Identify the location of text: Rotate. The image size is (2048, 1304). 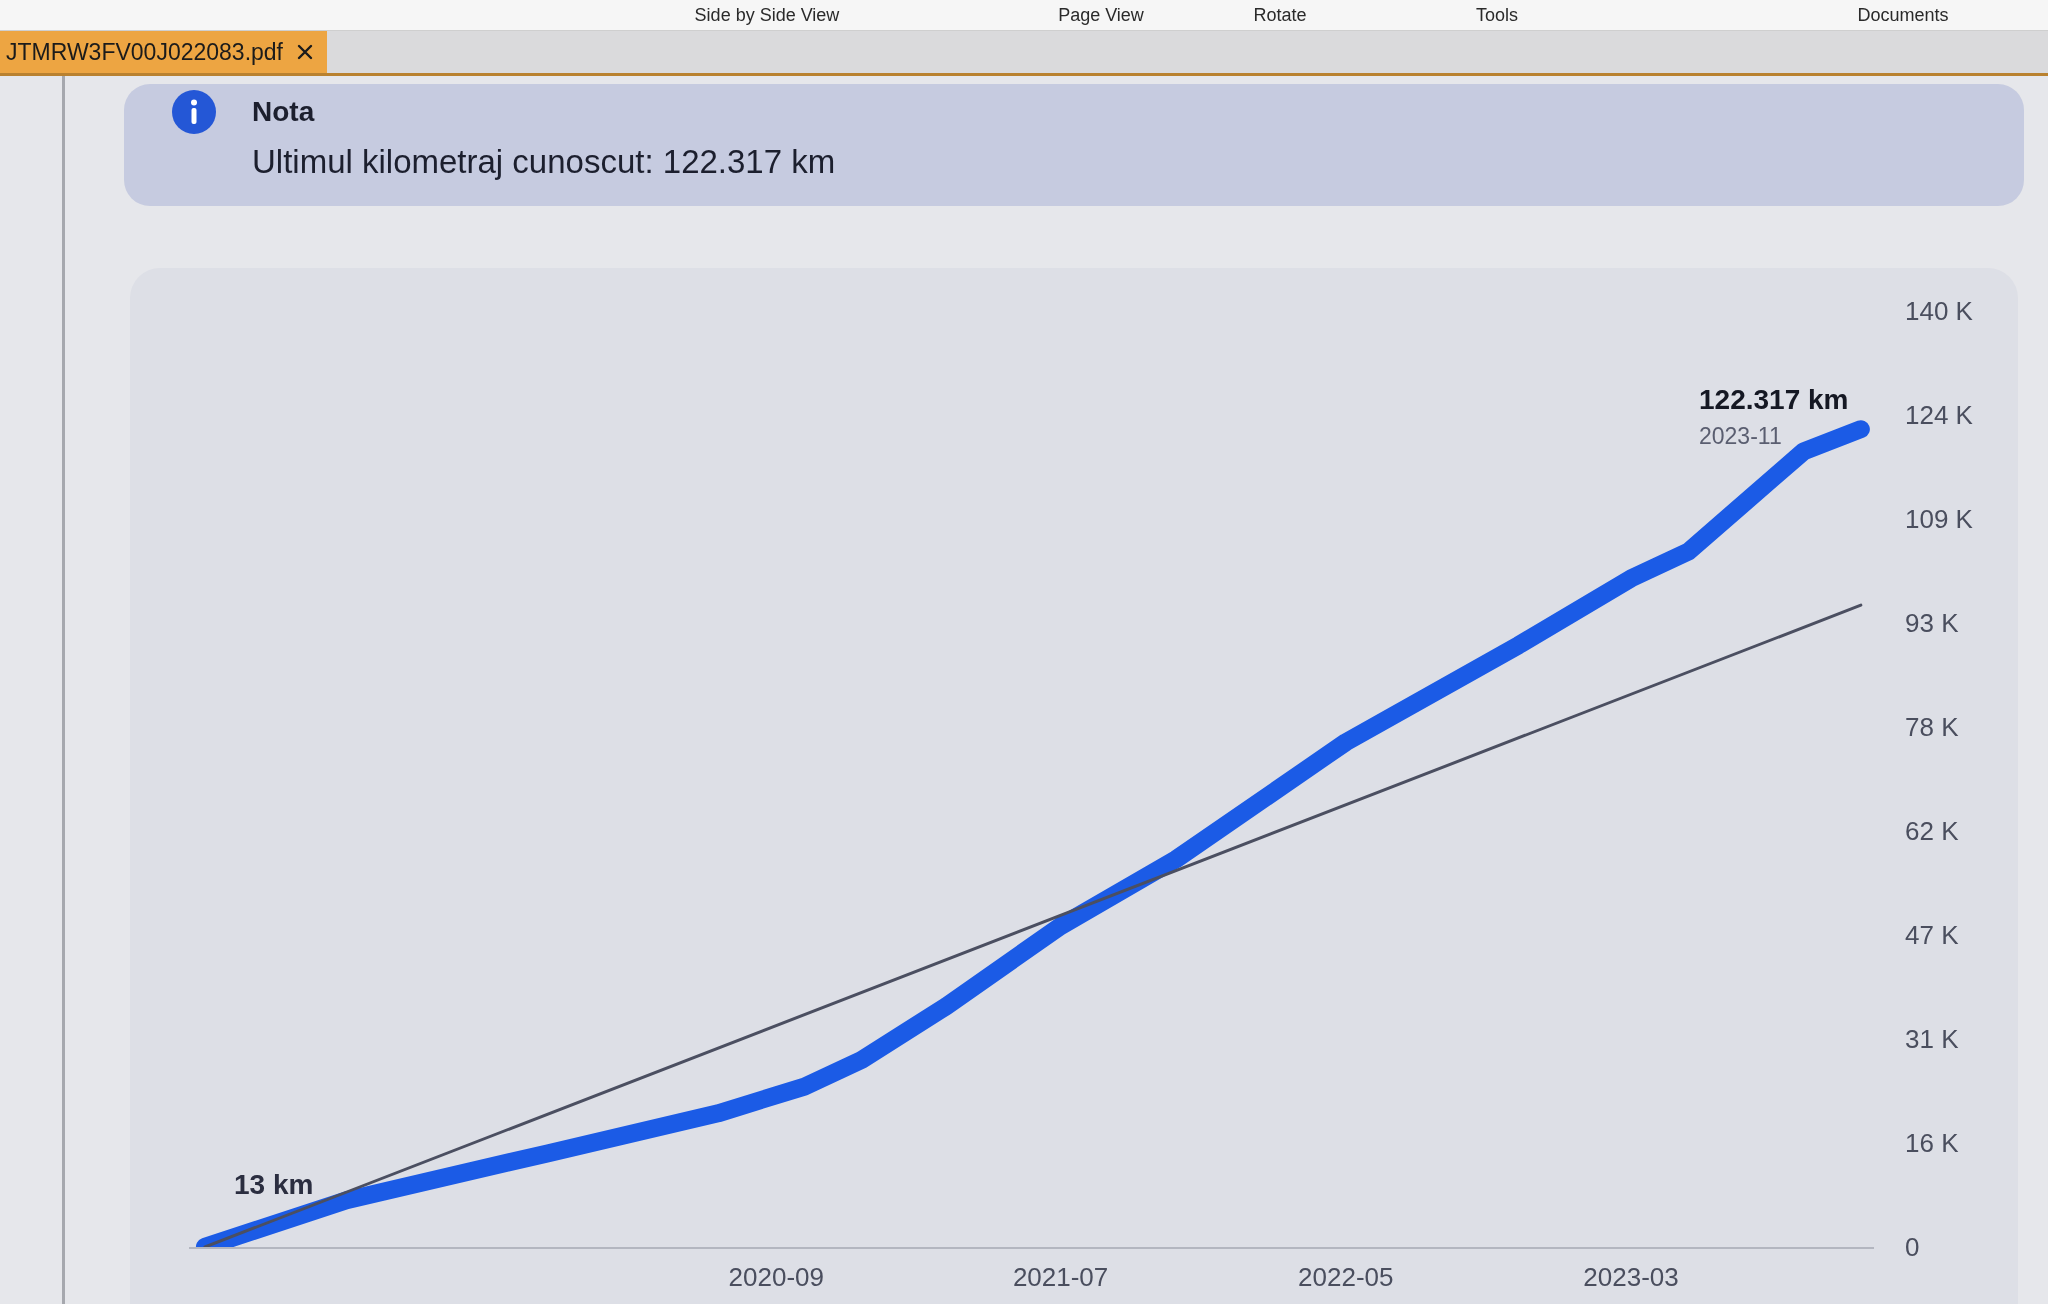
(1280, 15).